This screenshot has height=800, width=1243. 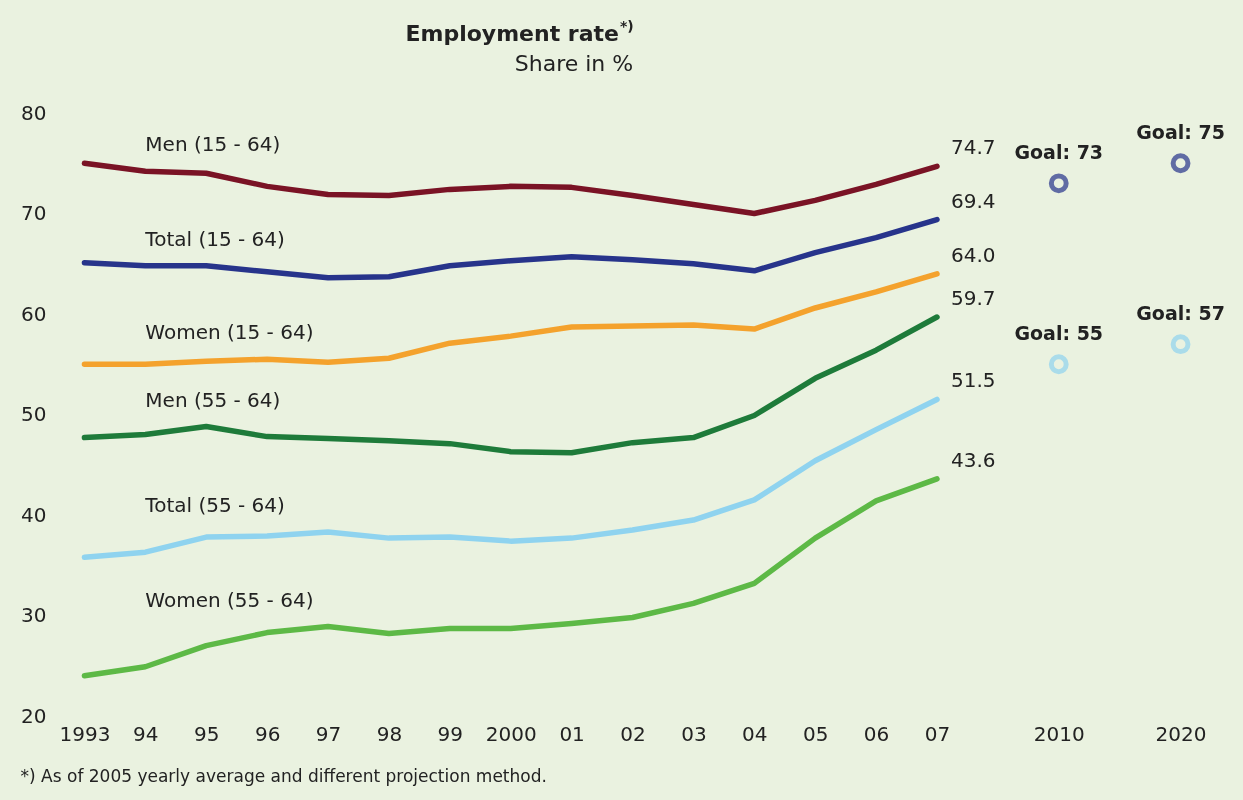 What do you see at coordinates (574, 63) in the screenshot?
I see `chart-subtitle: Share in %` at bounding box center [574, 63].